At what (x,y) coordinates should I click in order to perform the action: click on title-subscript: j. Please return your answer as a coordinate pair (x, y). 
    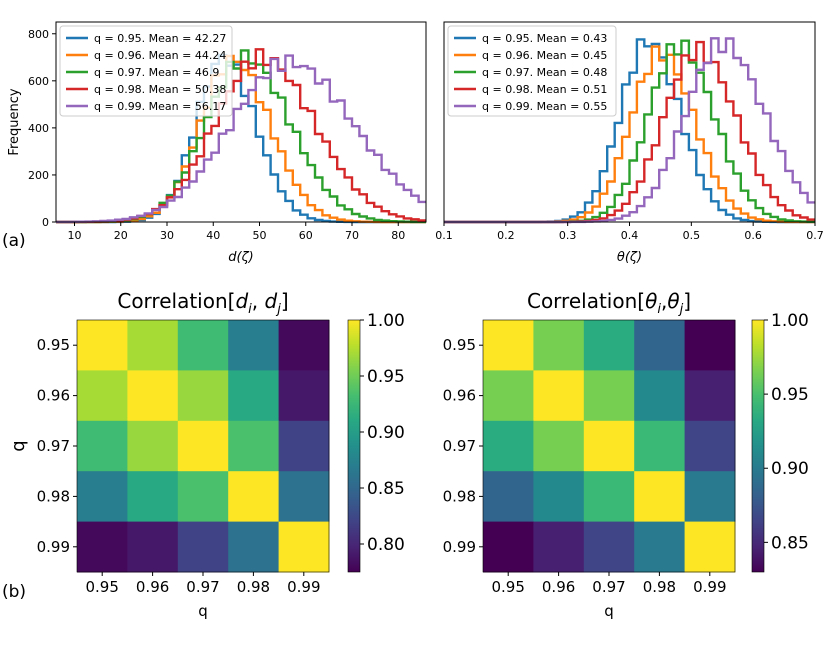
    Looking at the image, I should click on (278, 309).